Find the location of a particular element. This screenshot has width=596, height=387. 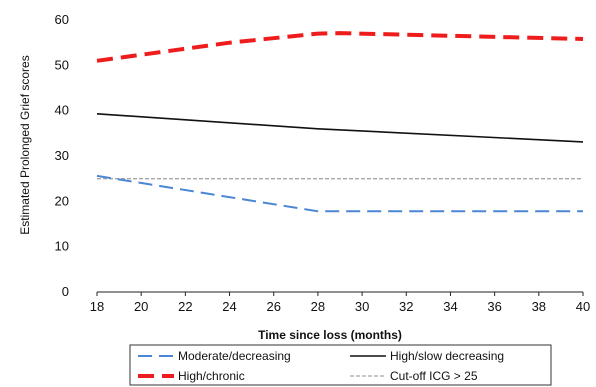

y-tick-label: 60 is located at coordinates (62, 19).